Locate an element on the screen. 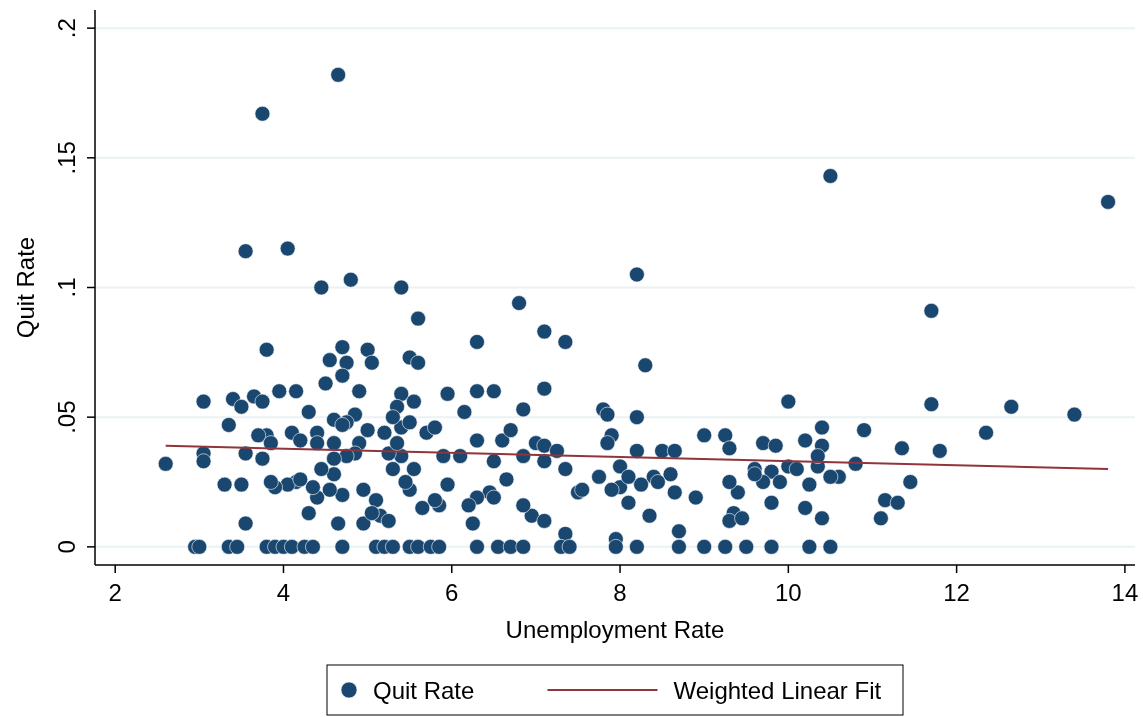 Image resolution: width=1143 pixels, height=717 pixels. y-tick-label: .1 is located at coordinates (66, 287).